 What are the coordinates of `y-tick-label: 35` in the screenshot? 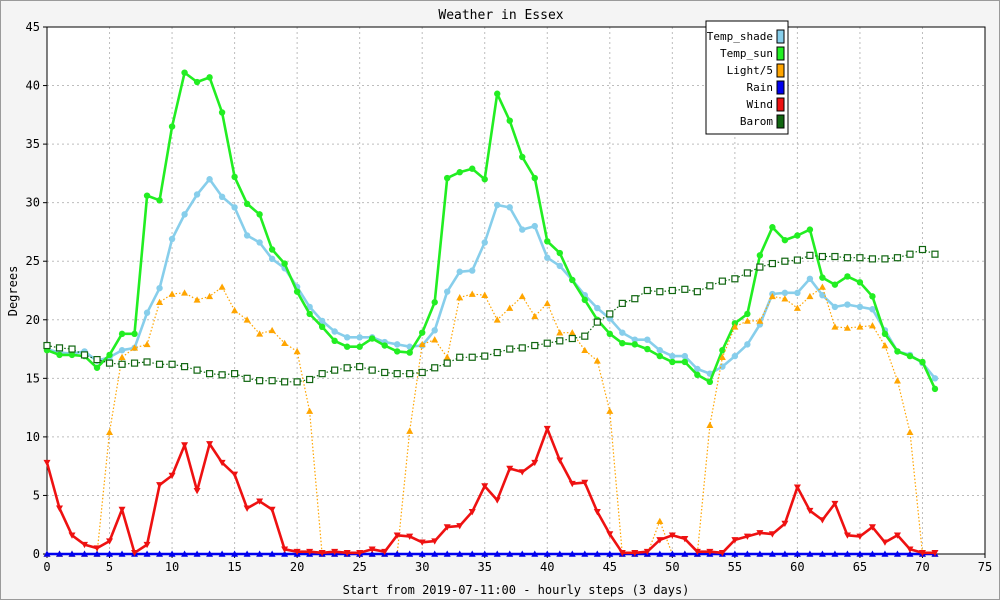 It's located at (33, 144).